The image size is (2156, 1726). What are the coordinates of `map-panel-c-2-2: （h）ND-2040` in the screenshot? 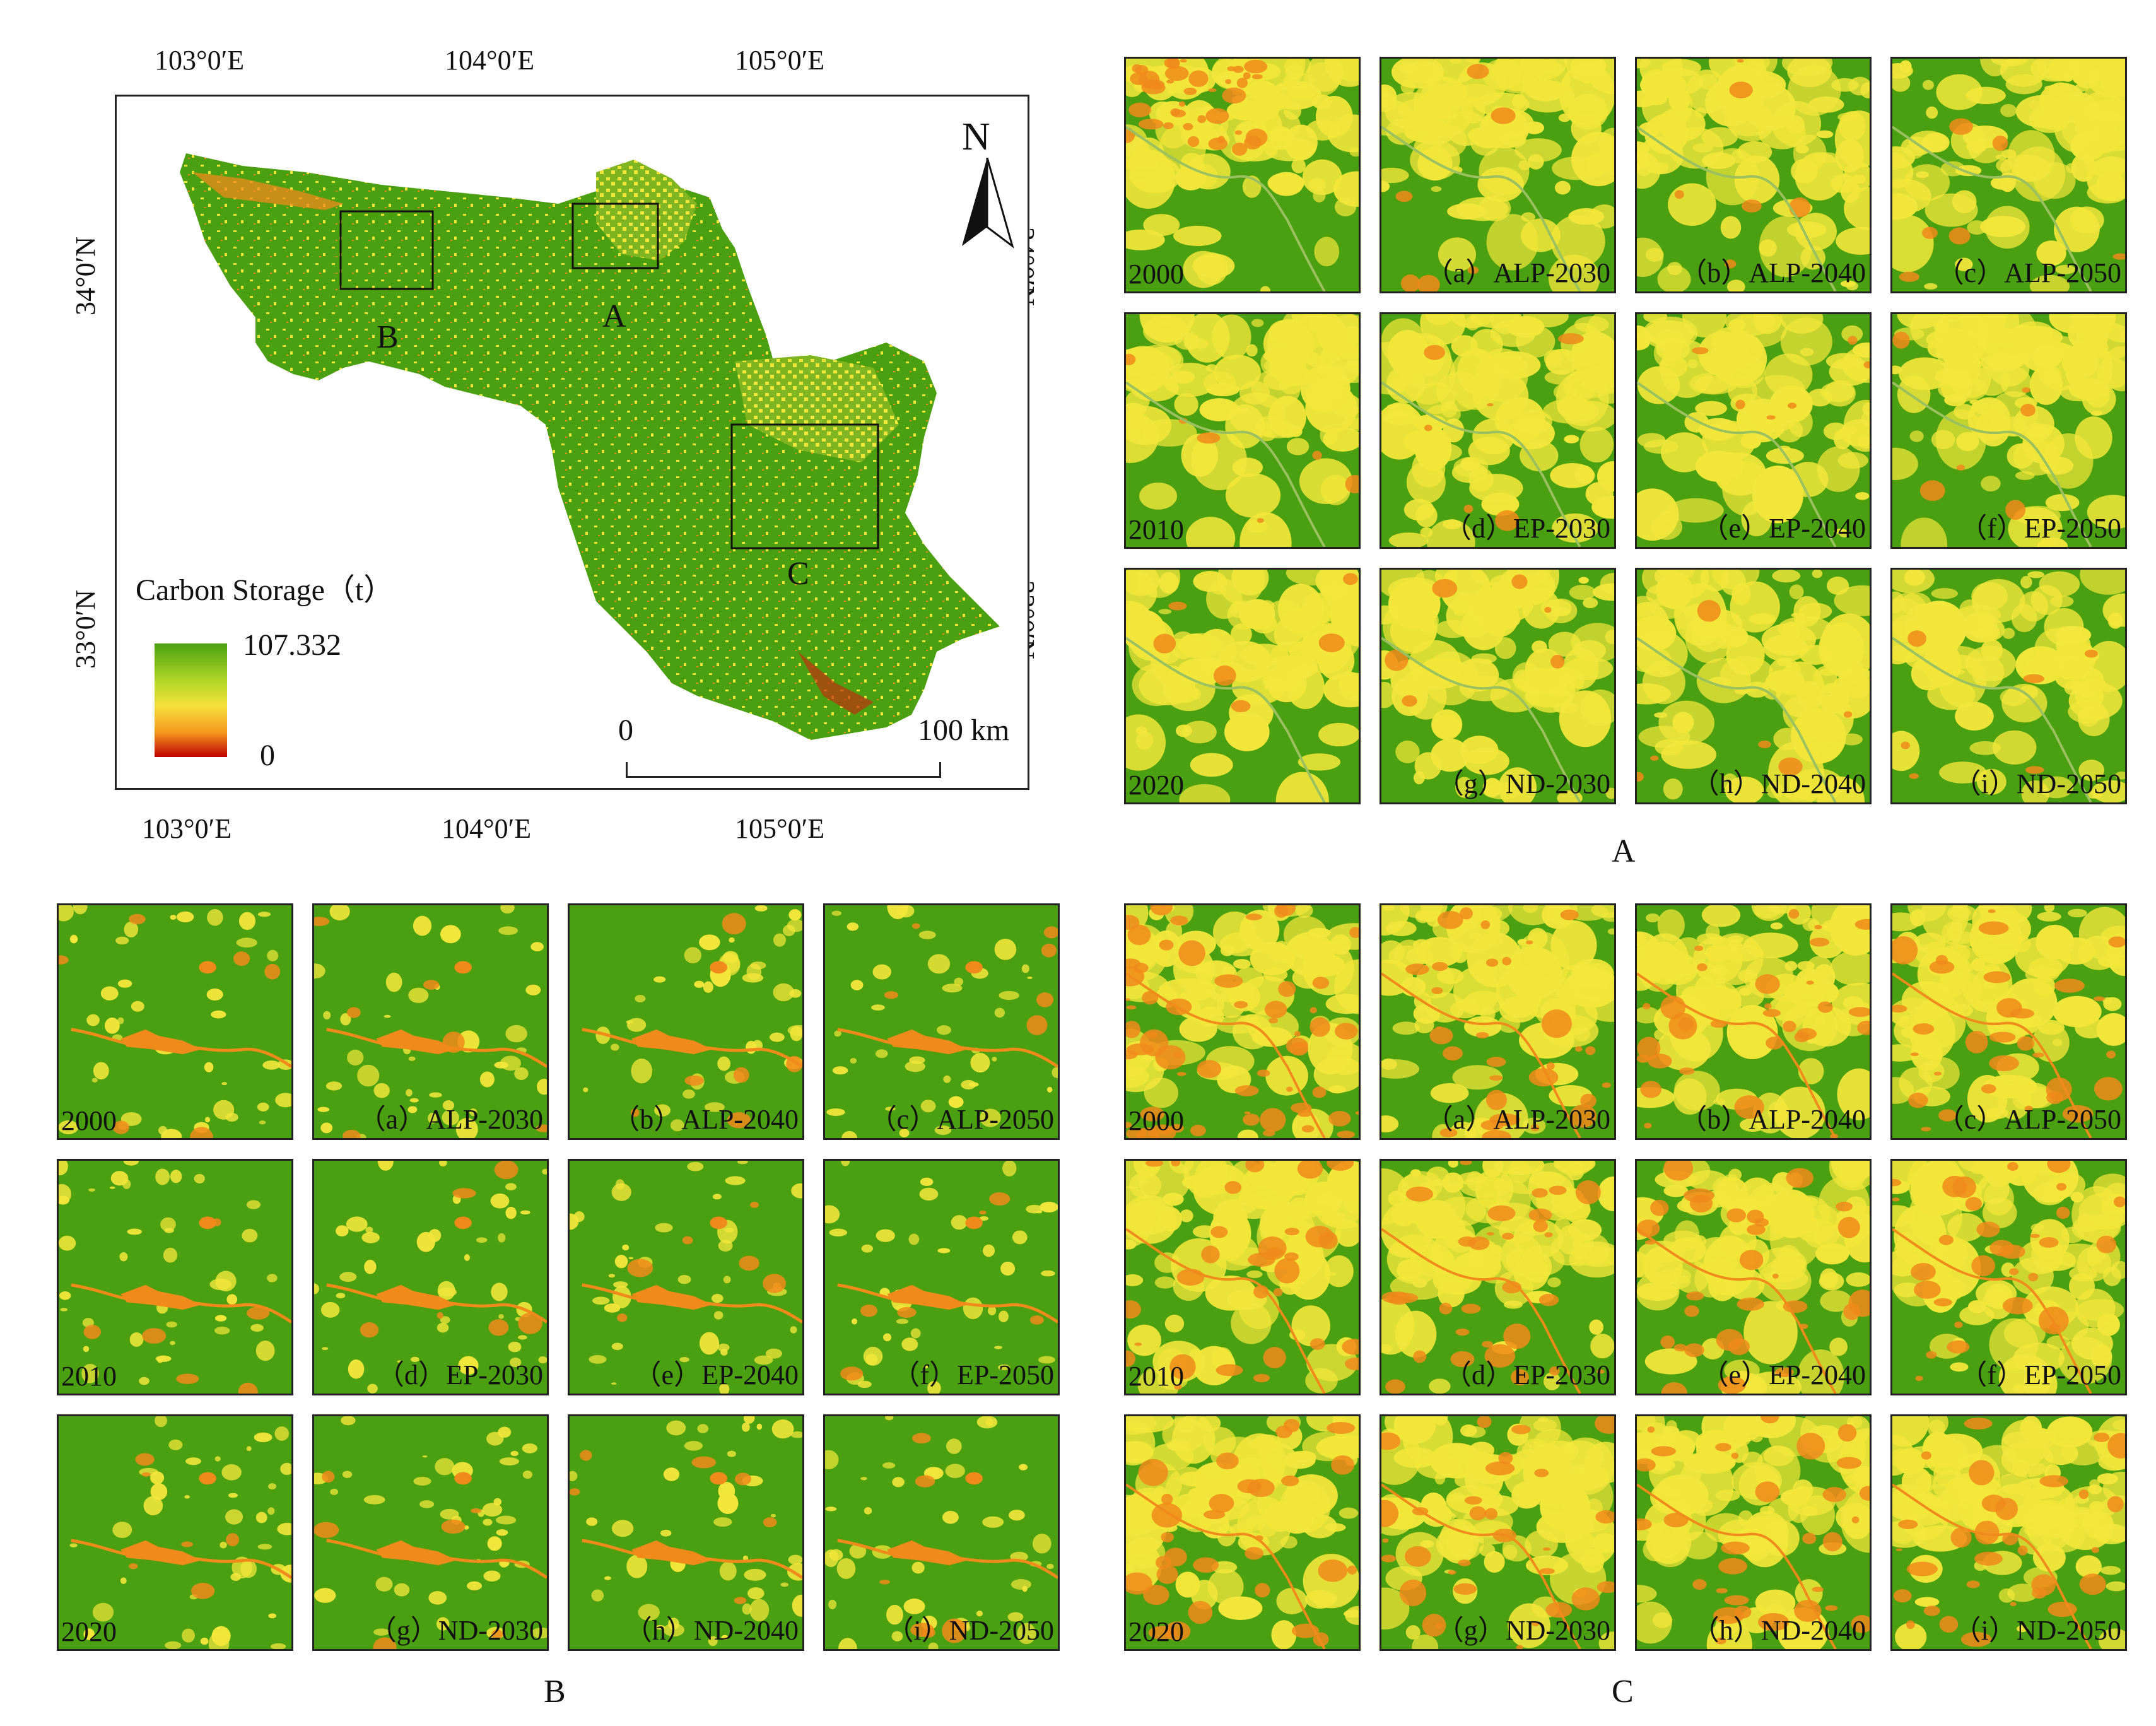 It's located at (1753, 1533).